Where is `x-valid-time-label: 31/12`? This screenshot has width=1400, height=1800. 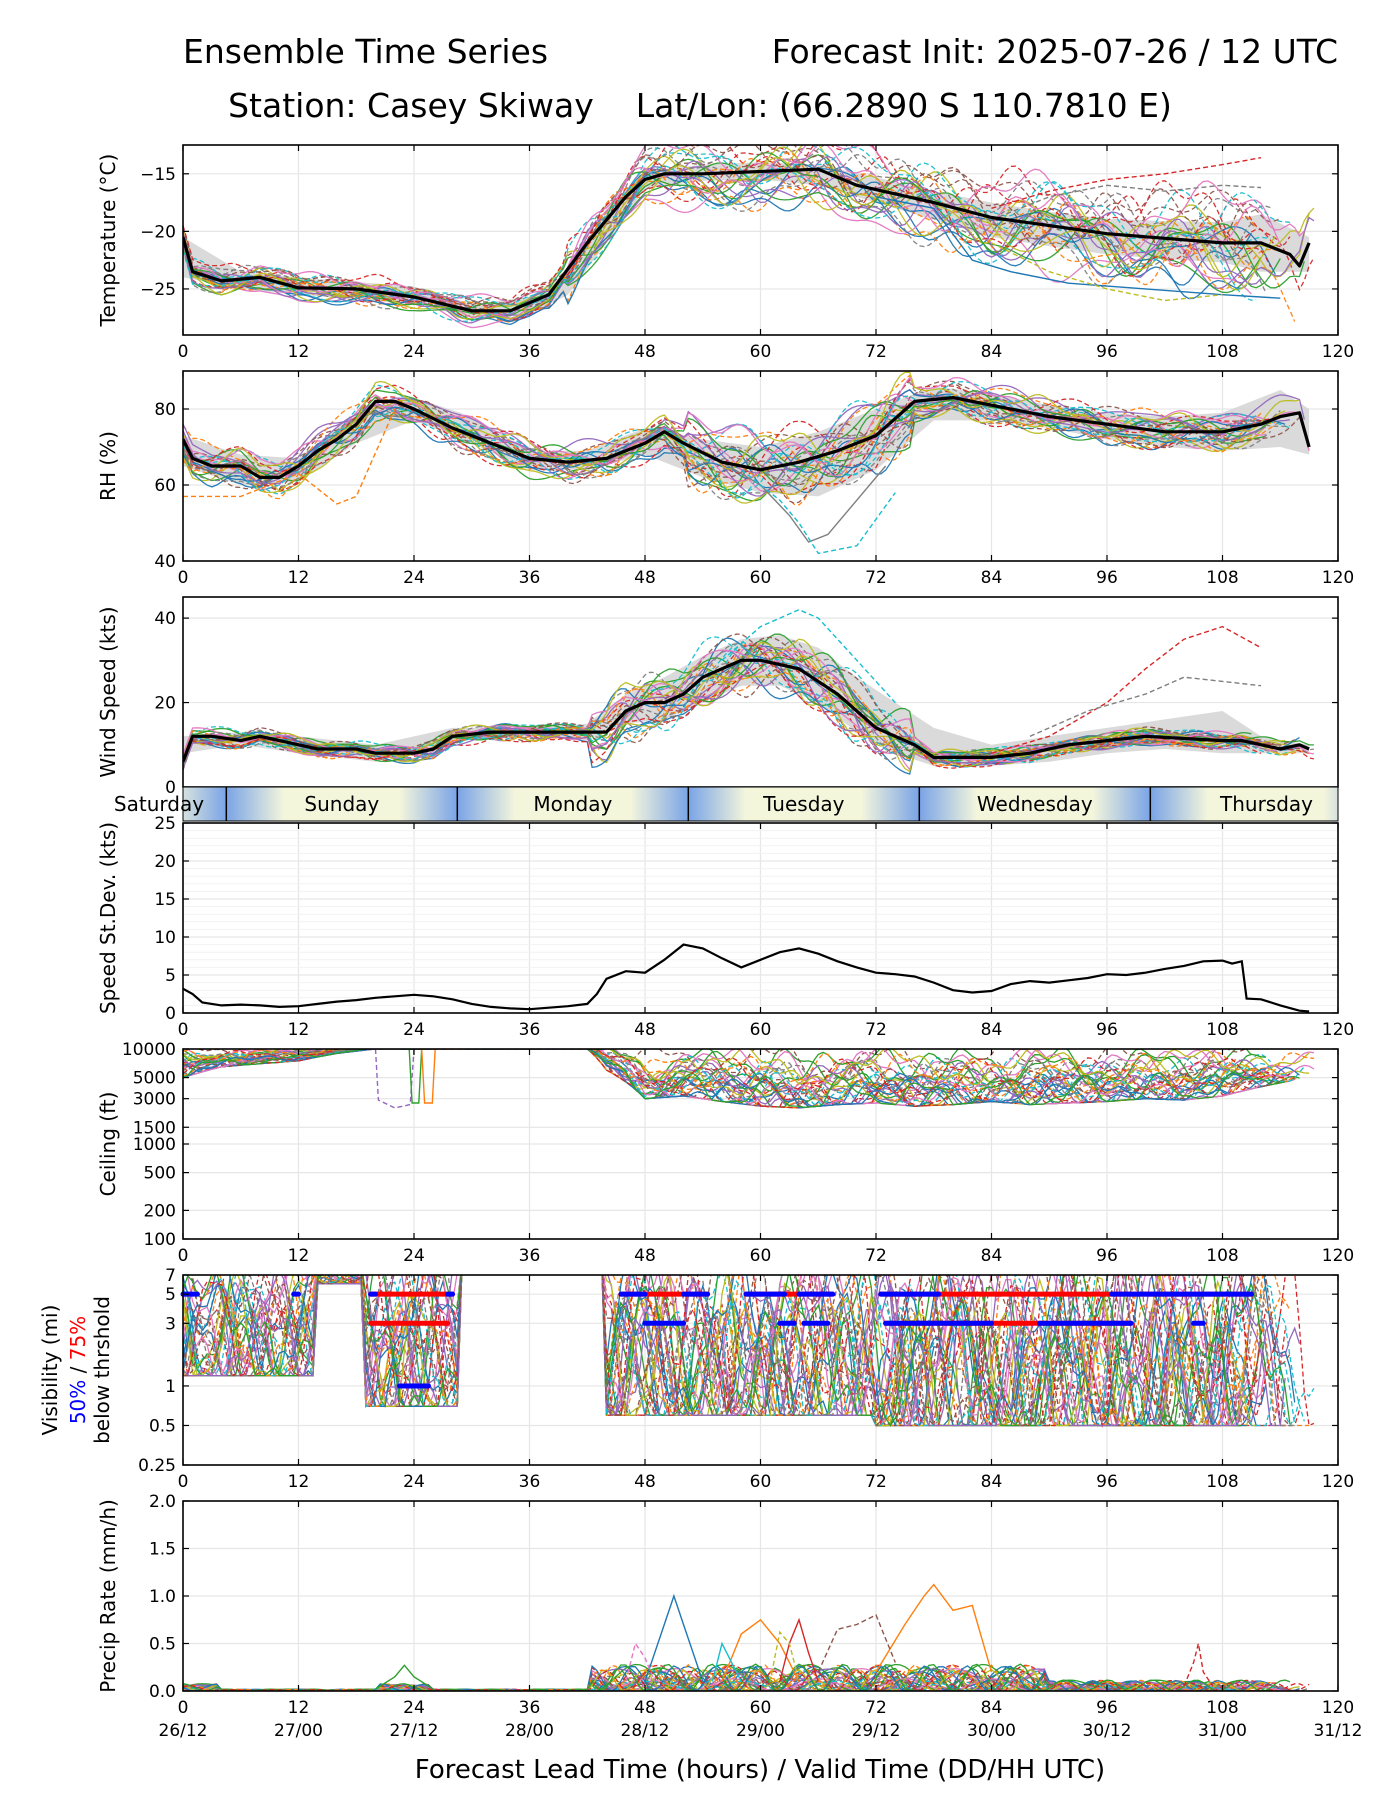 x-valid-time-label: 31/12 is located at coordinates (1338, 1731).